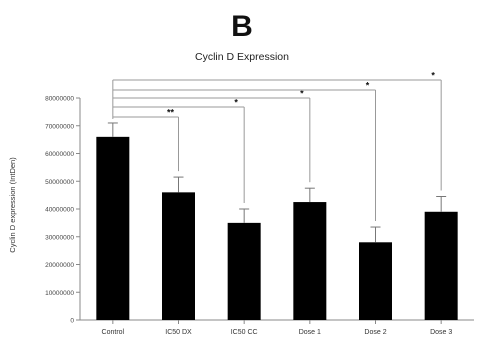  Describe the element at coordinates (59, 210) in the screenshot. I see `y-tick-label: 40000000` at that location.